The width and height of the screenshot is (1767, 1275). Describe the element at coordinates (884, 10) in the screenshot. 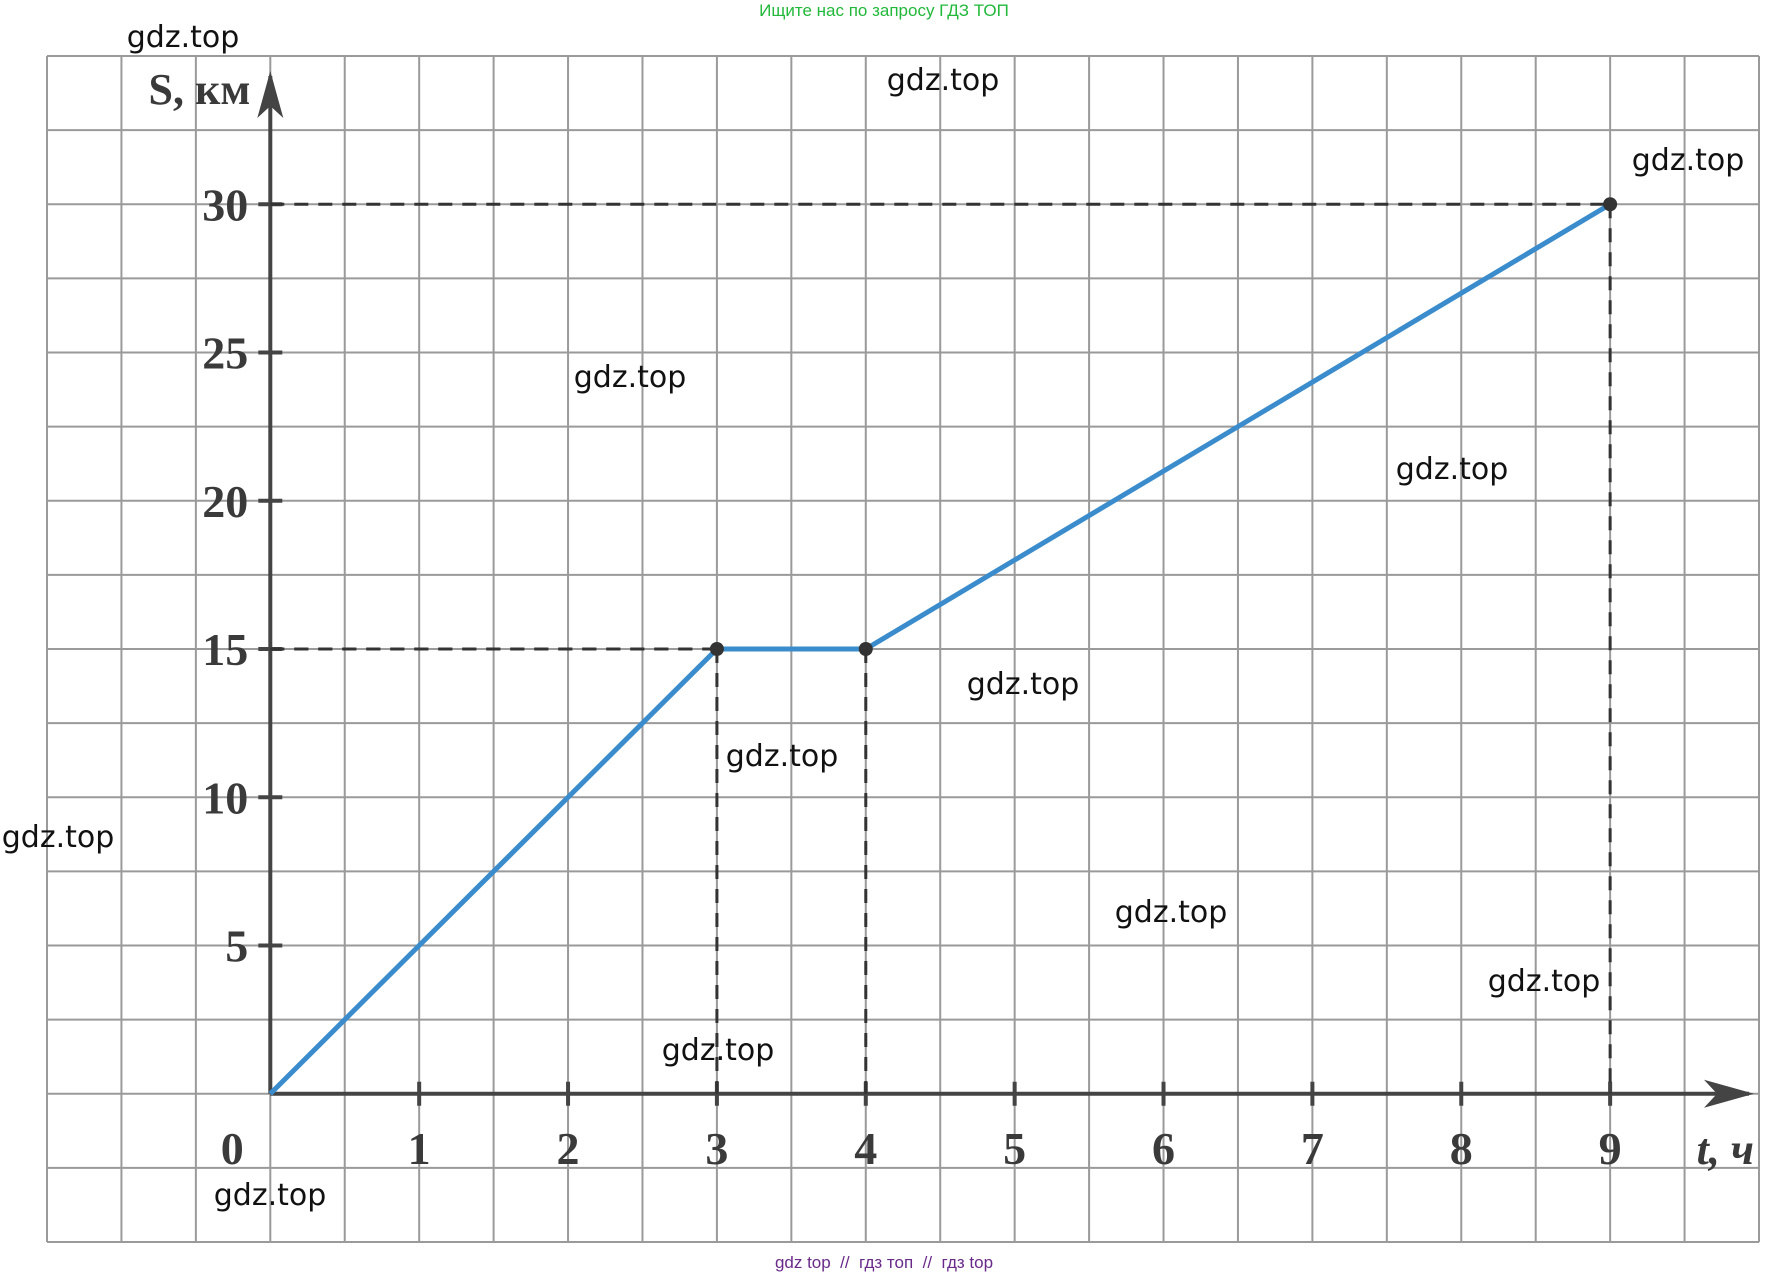

I see `header: Ищите нас по запросу ГДЗ ТОП` at that location.